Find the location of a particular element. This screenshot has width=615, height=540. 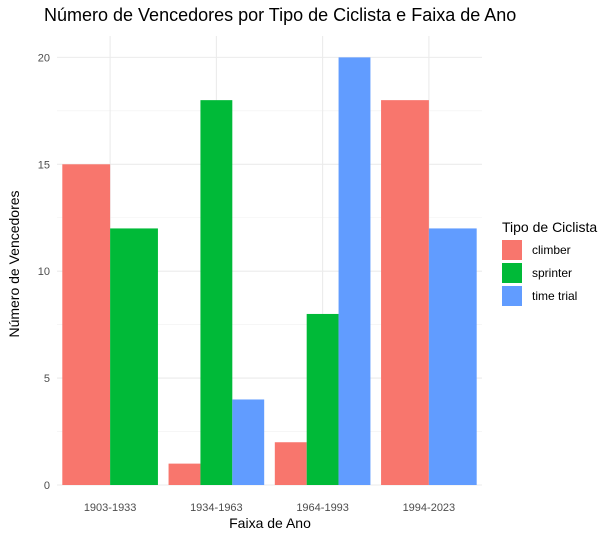

y-tick-label: 20 is located at coordinates (44, 58).